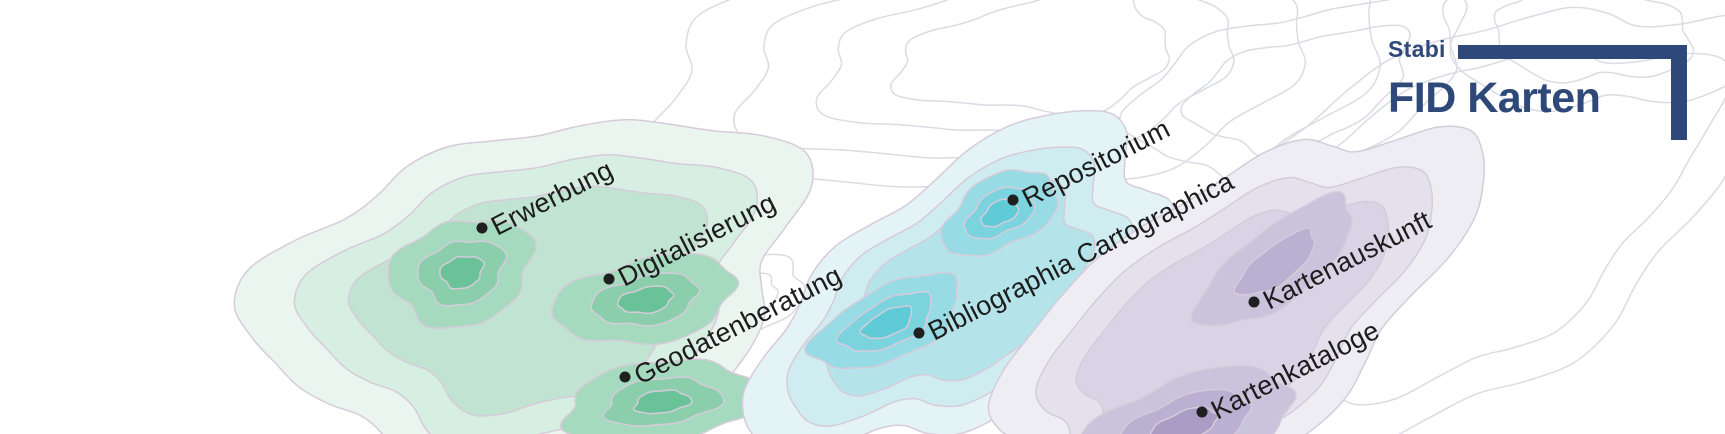  I want to click on logo-bracket-shape, so click(1572, 92).